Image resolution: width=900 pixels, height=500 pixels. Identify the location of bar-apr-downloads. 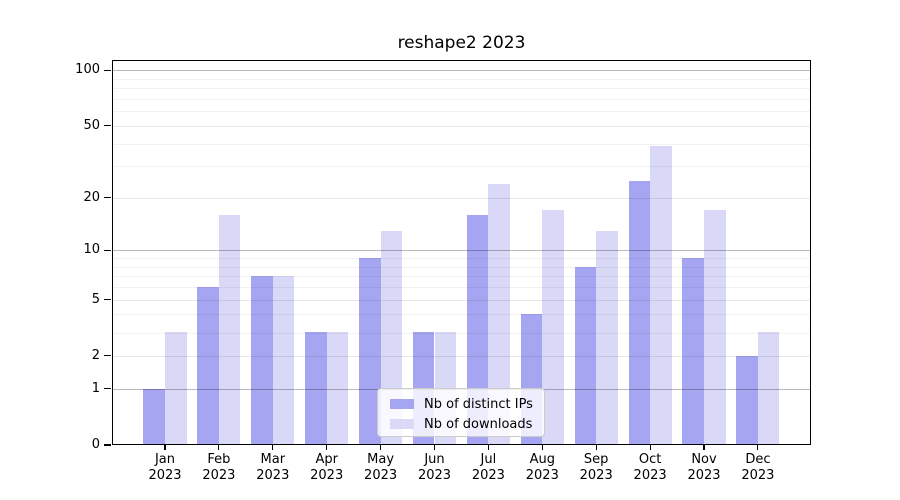
(337, 388).